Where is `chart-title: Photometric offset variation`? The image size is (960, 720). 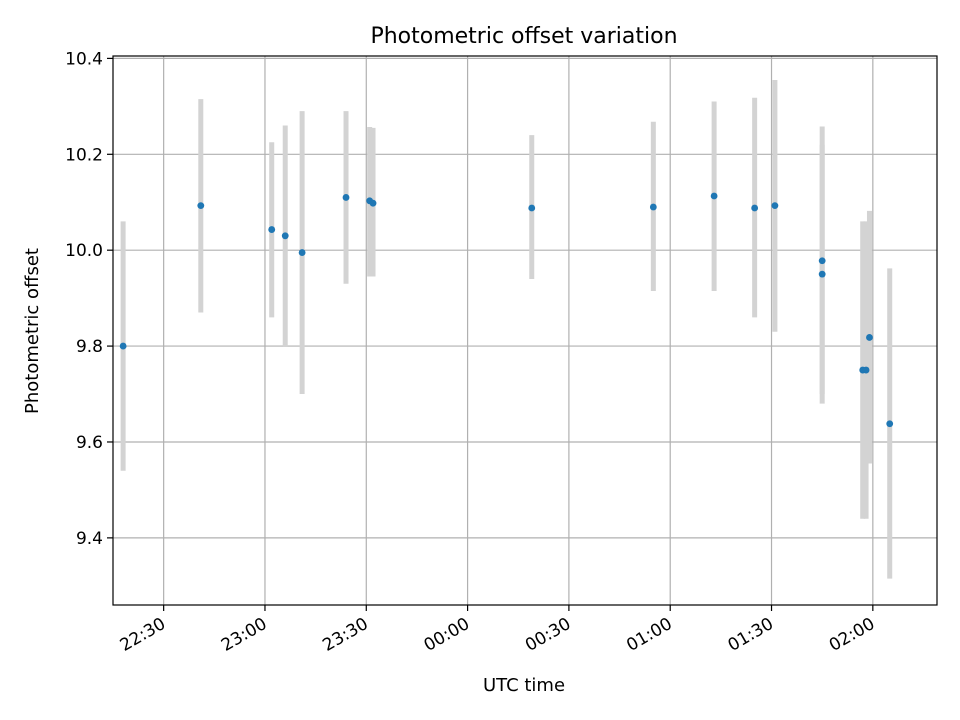
chart-title: Photometric offset variation is located at coordinates (523, 36).